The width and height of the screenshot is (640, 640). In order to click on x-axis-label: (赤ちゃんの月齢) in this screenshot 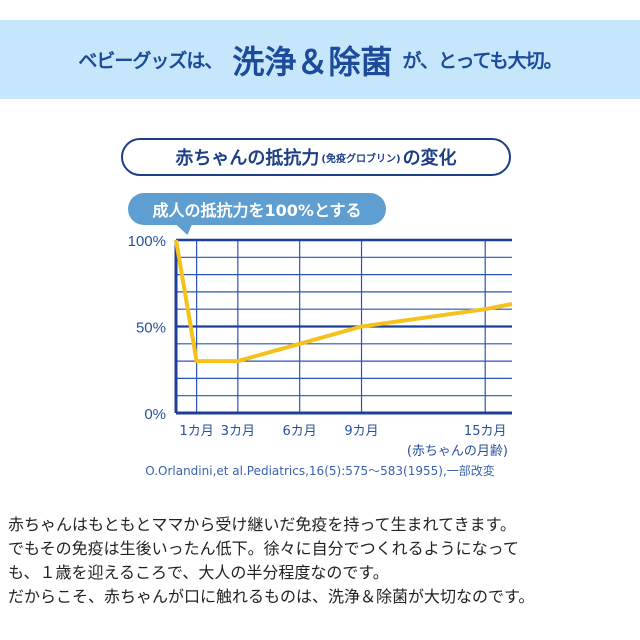, I will do `click(457, 451)`.